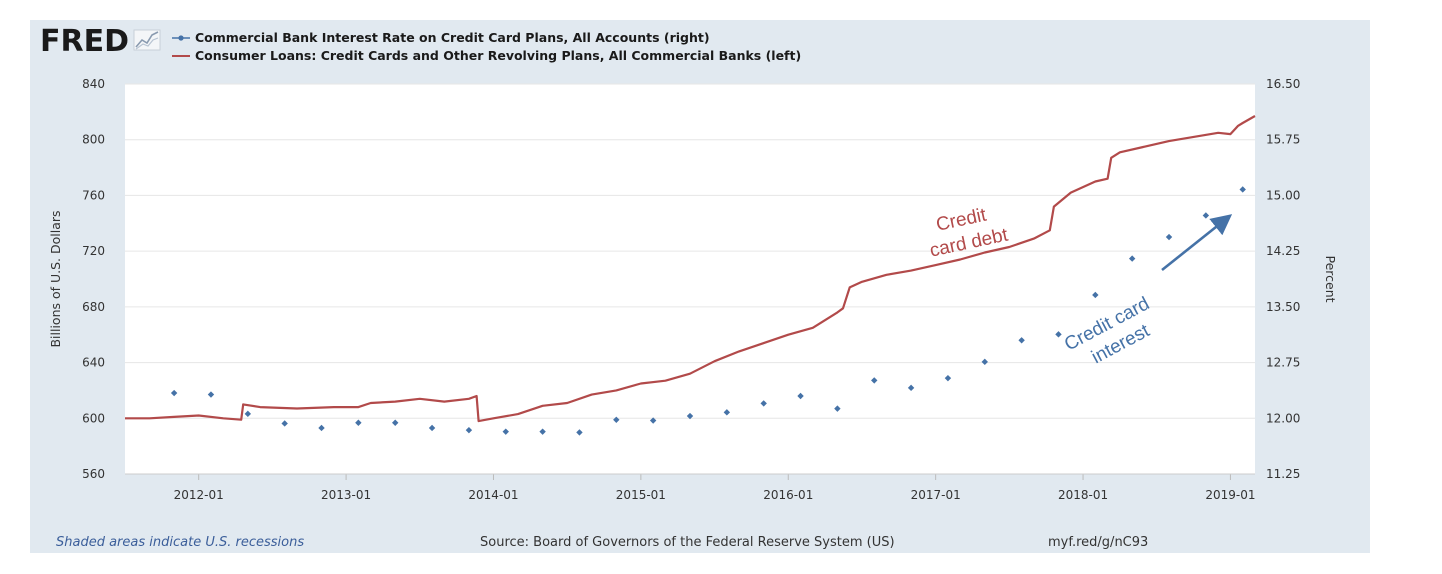 The image size is (1442, 574). I want to click on right-tick-label: 14.25, so click(1283, 251).